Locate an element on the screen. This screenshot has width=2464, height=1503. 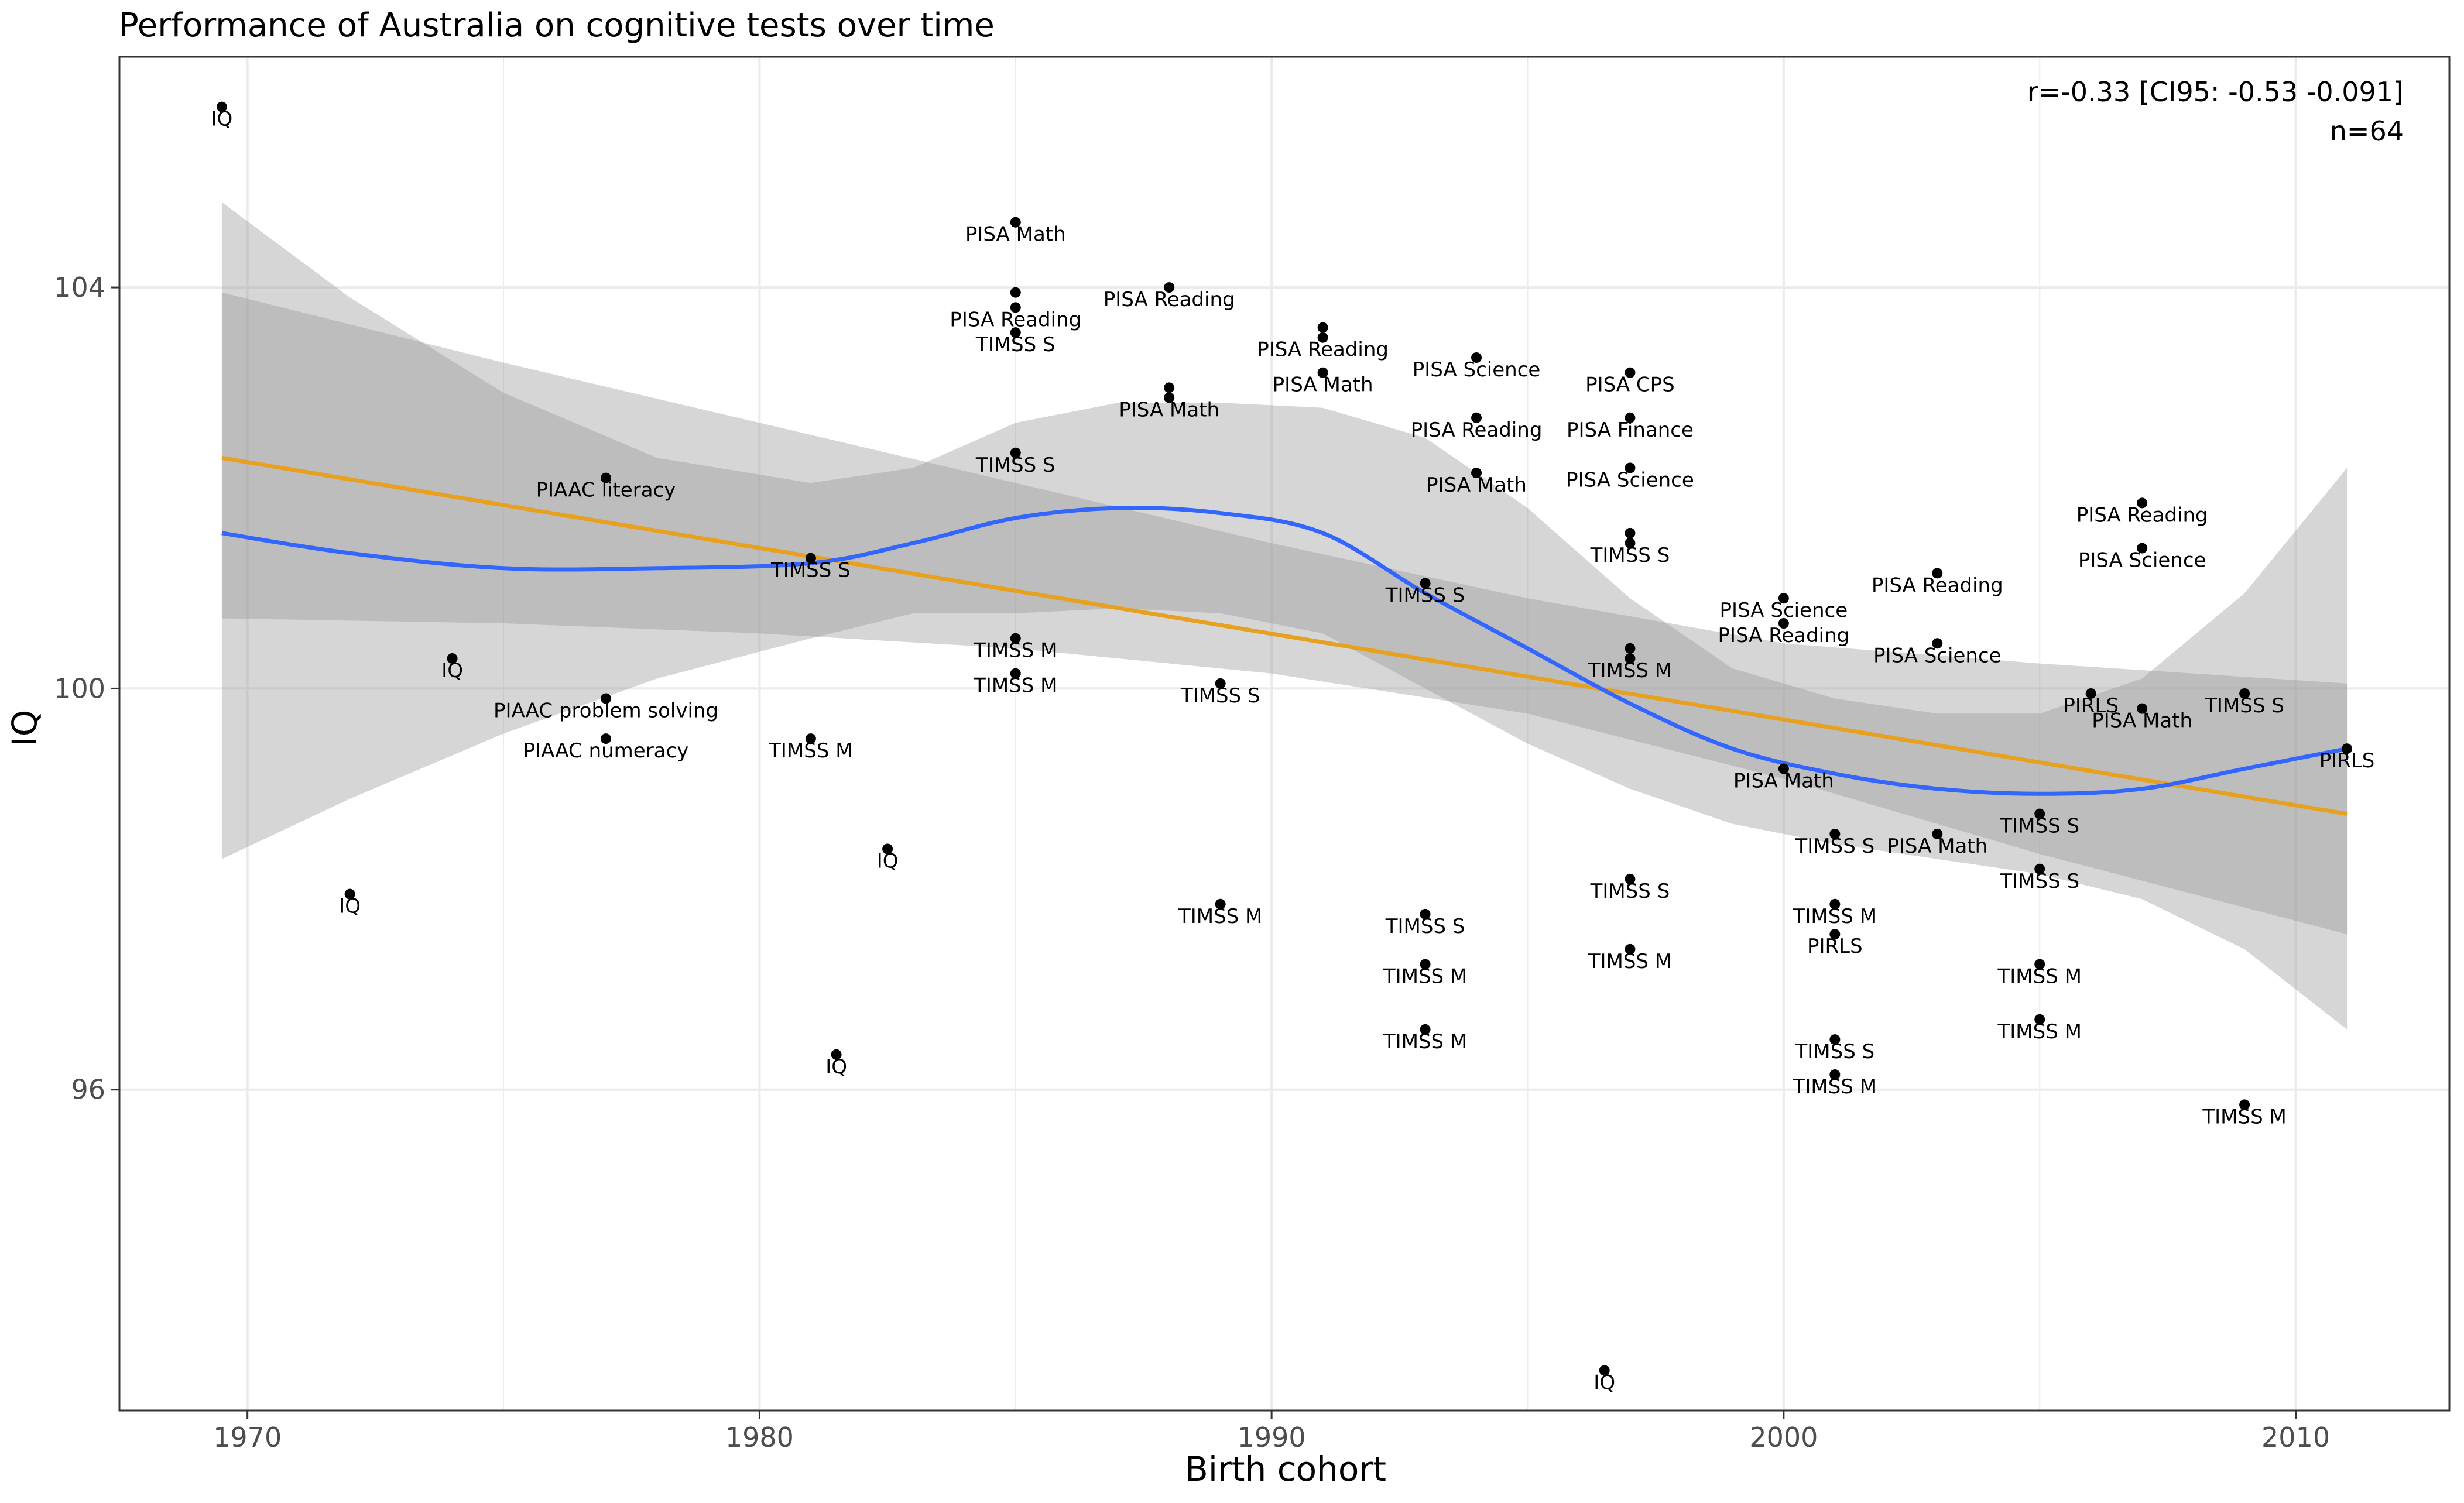
x-tick-label: 1980 is located at coordinates (759, 1437).